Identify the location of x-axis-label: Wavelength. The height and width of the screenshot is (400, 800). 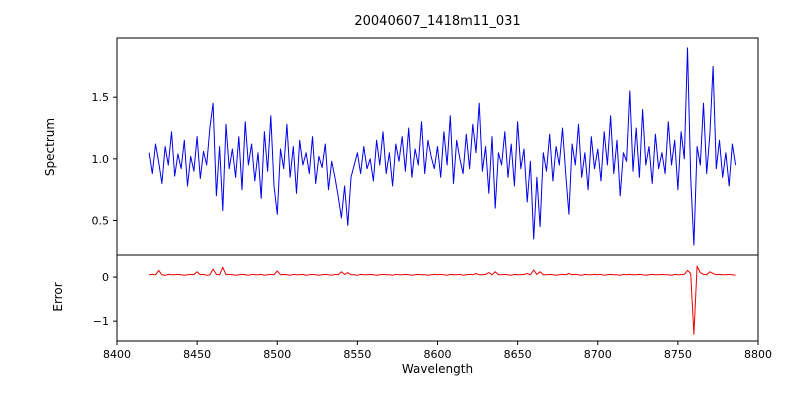
(437, 369).